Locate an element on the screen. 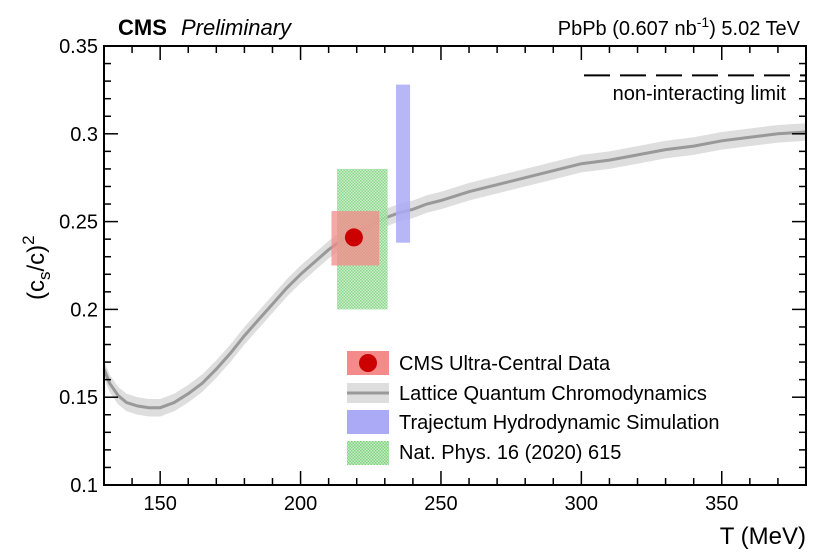 The width and height of the screenshot is (814, 554). x-tick-label: 300 is located at coordinates (581, 504).